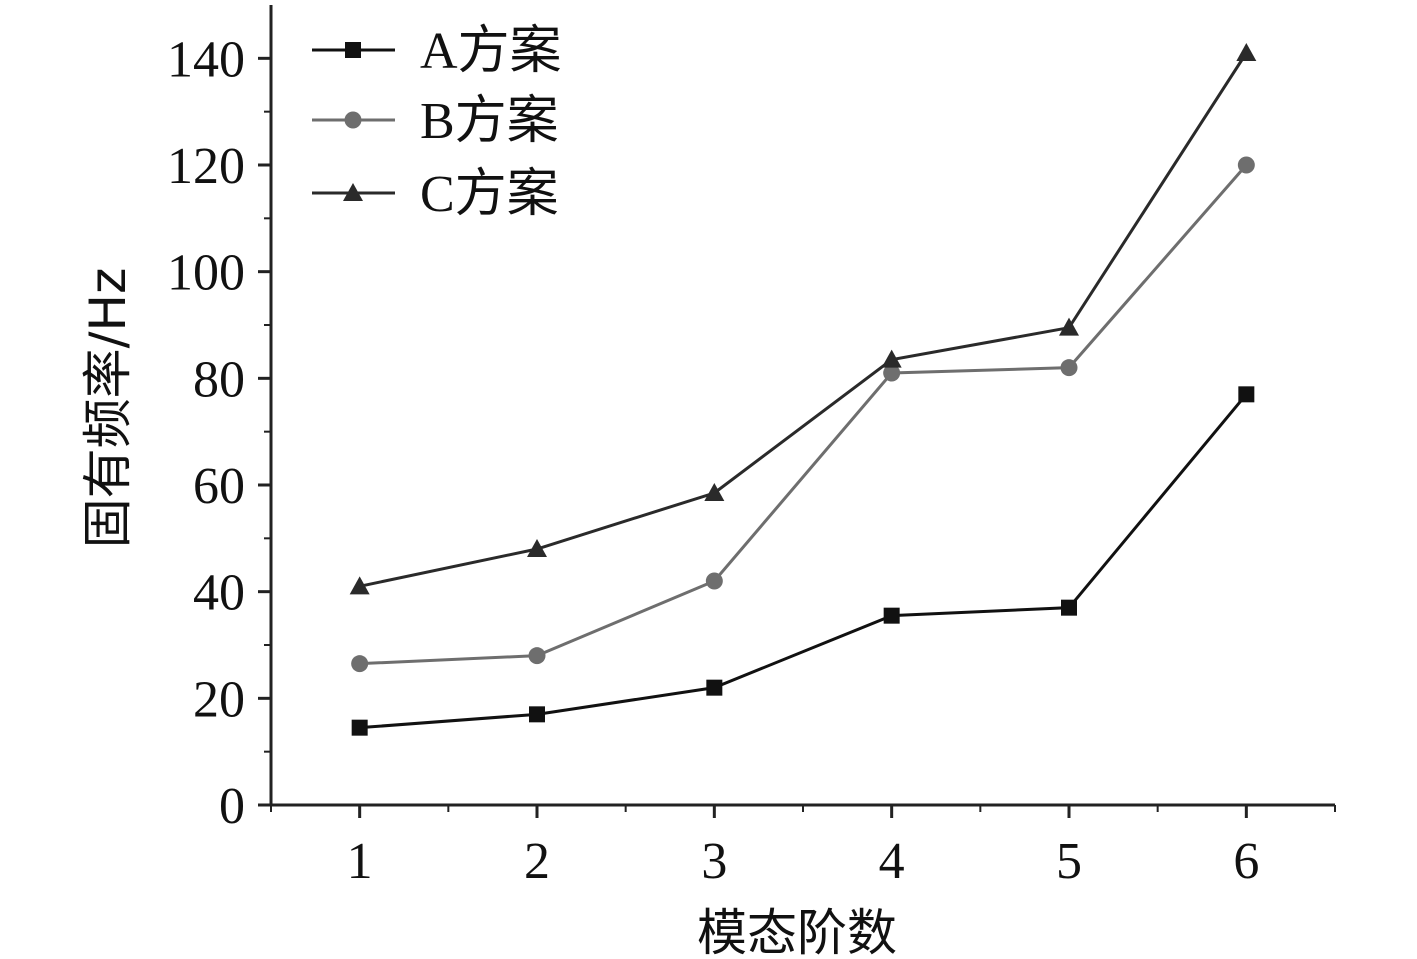 The image size is (1417, 959). What do you see at coordinates (1246, 861) in the screenshot?
I see `x-tick-label: 6` at bounding box center [1246, 861].